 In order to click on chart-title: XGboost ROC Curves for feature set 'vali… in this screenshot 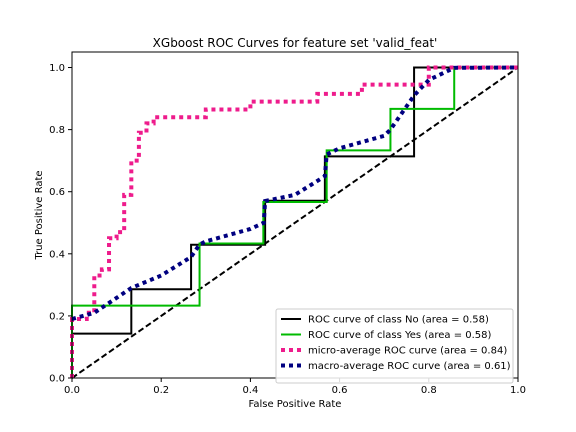, I will do `click(295, 43)`.